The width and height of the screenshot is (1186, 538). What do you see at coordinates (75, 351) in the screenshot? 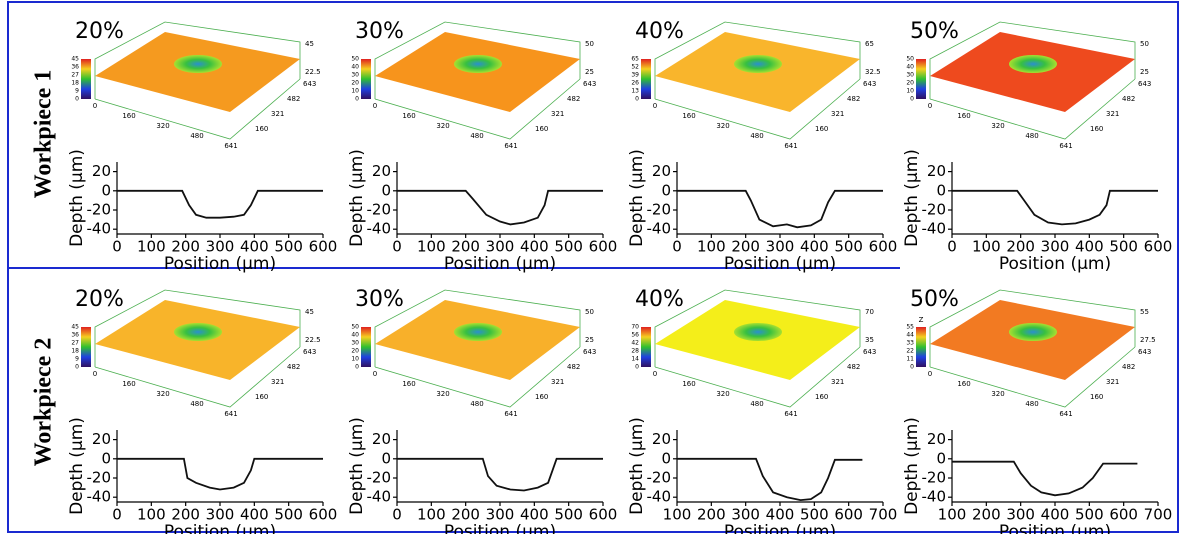
I see `colorbar-tick-label: 18` at bounding box center [75, 351].